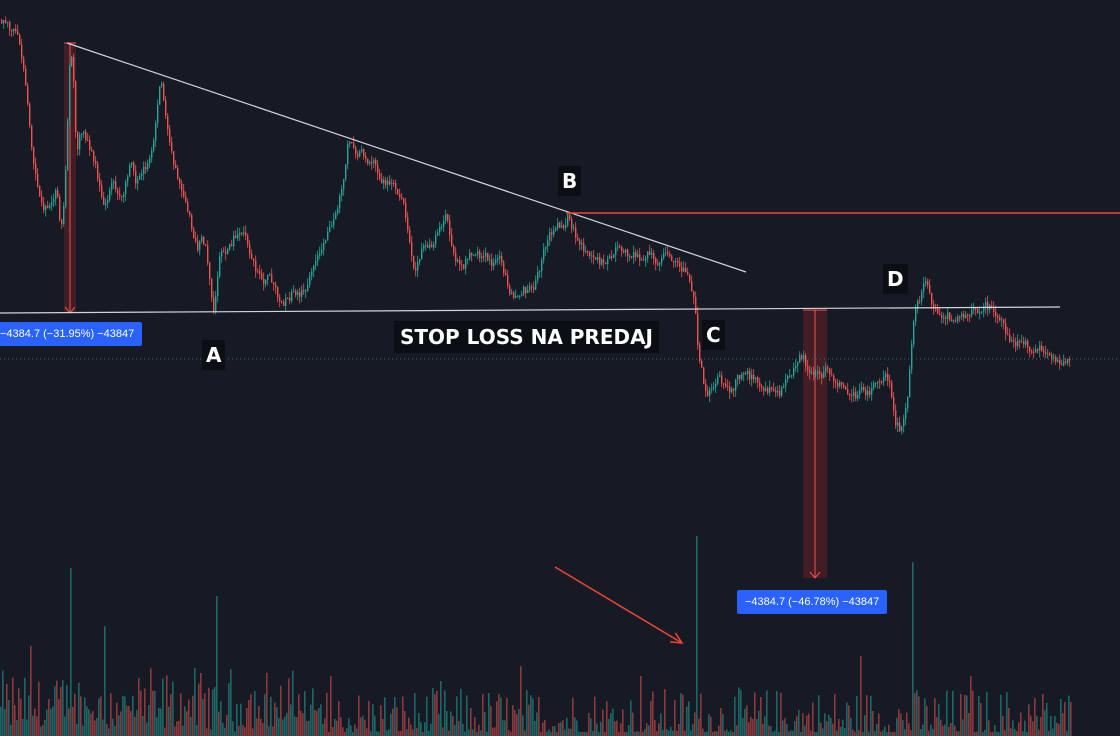 The height and width of the screenshot is (736, 1120). I want to click on measure-badge-1: −4384.7 (−31.95%) −43847, so click(71, 334).